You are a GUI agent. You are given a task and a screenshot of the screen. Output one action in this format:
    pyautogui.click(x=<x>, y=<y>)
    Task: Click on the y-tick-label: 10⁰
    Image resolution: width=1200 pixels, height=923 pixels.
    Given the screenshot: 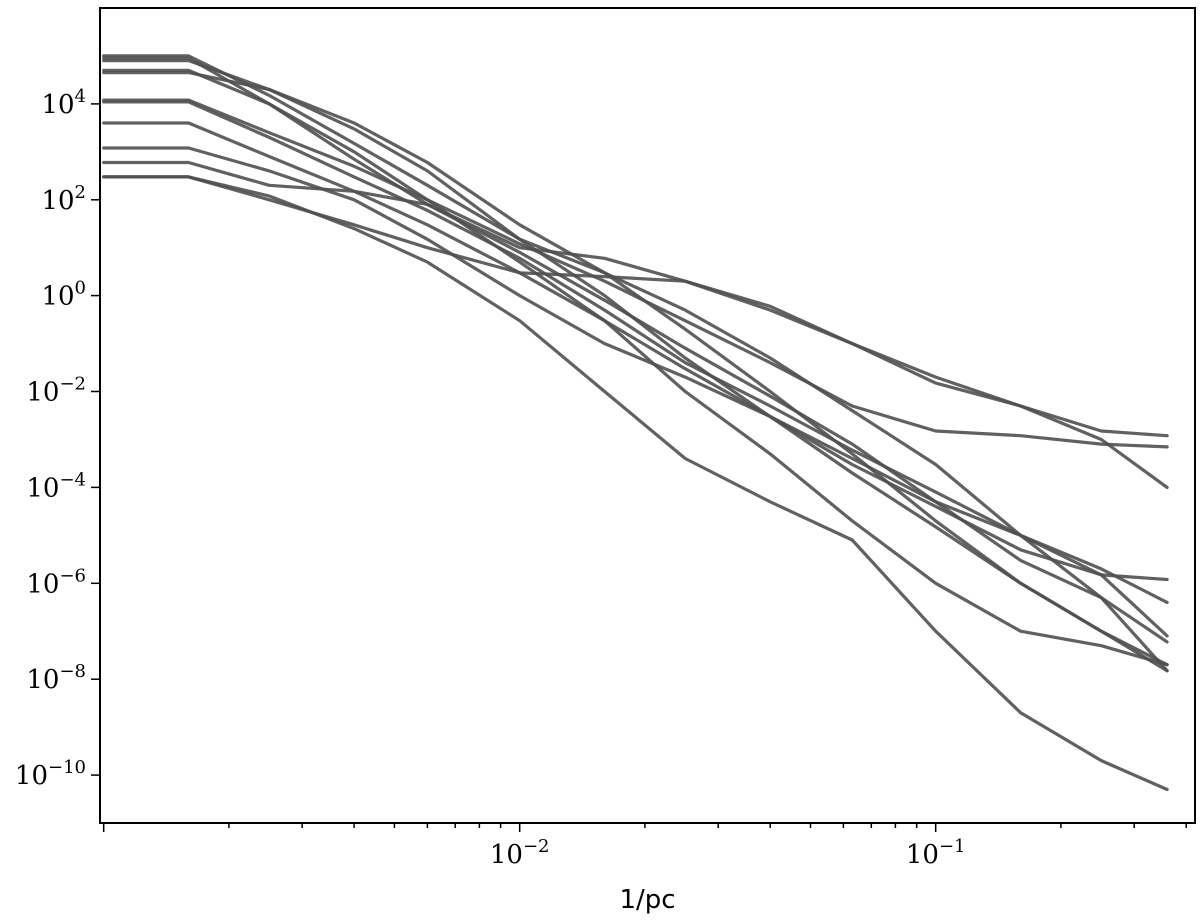 What is the action you would take?
    pyautogui.click(x=63, y=295)
    